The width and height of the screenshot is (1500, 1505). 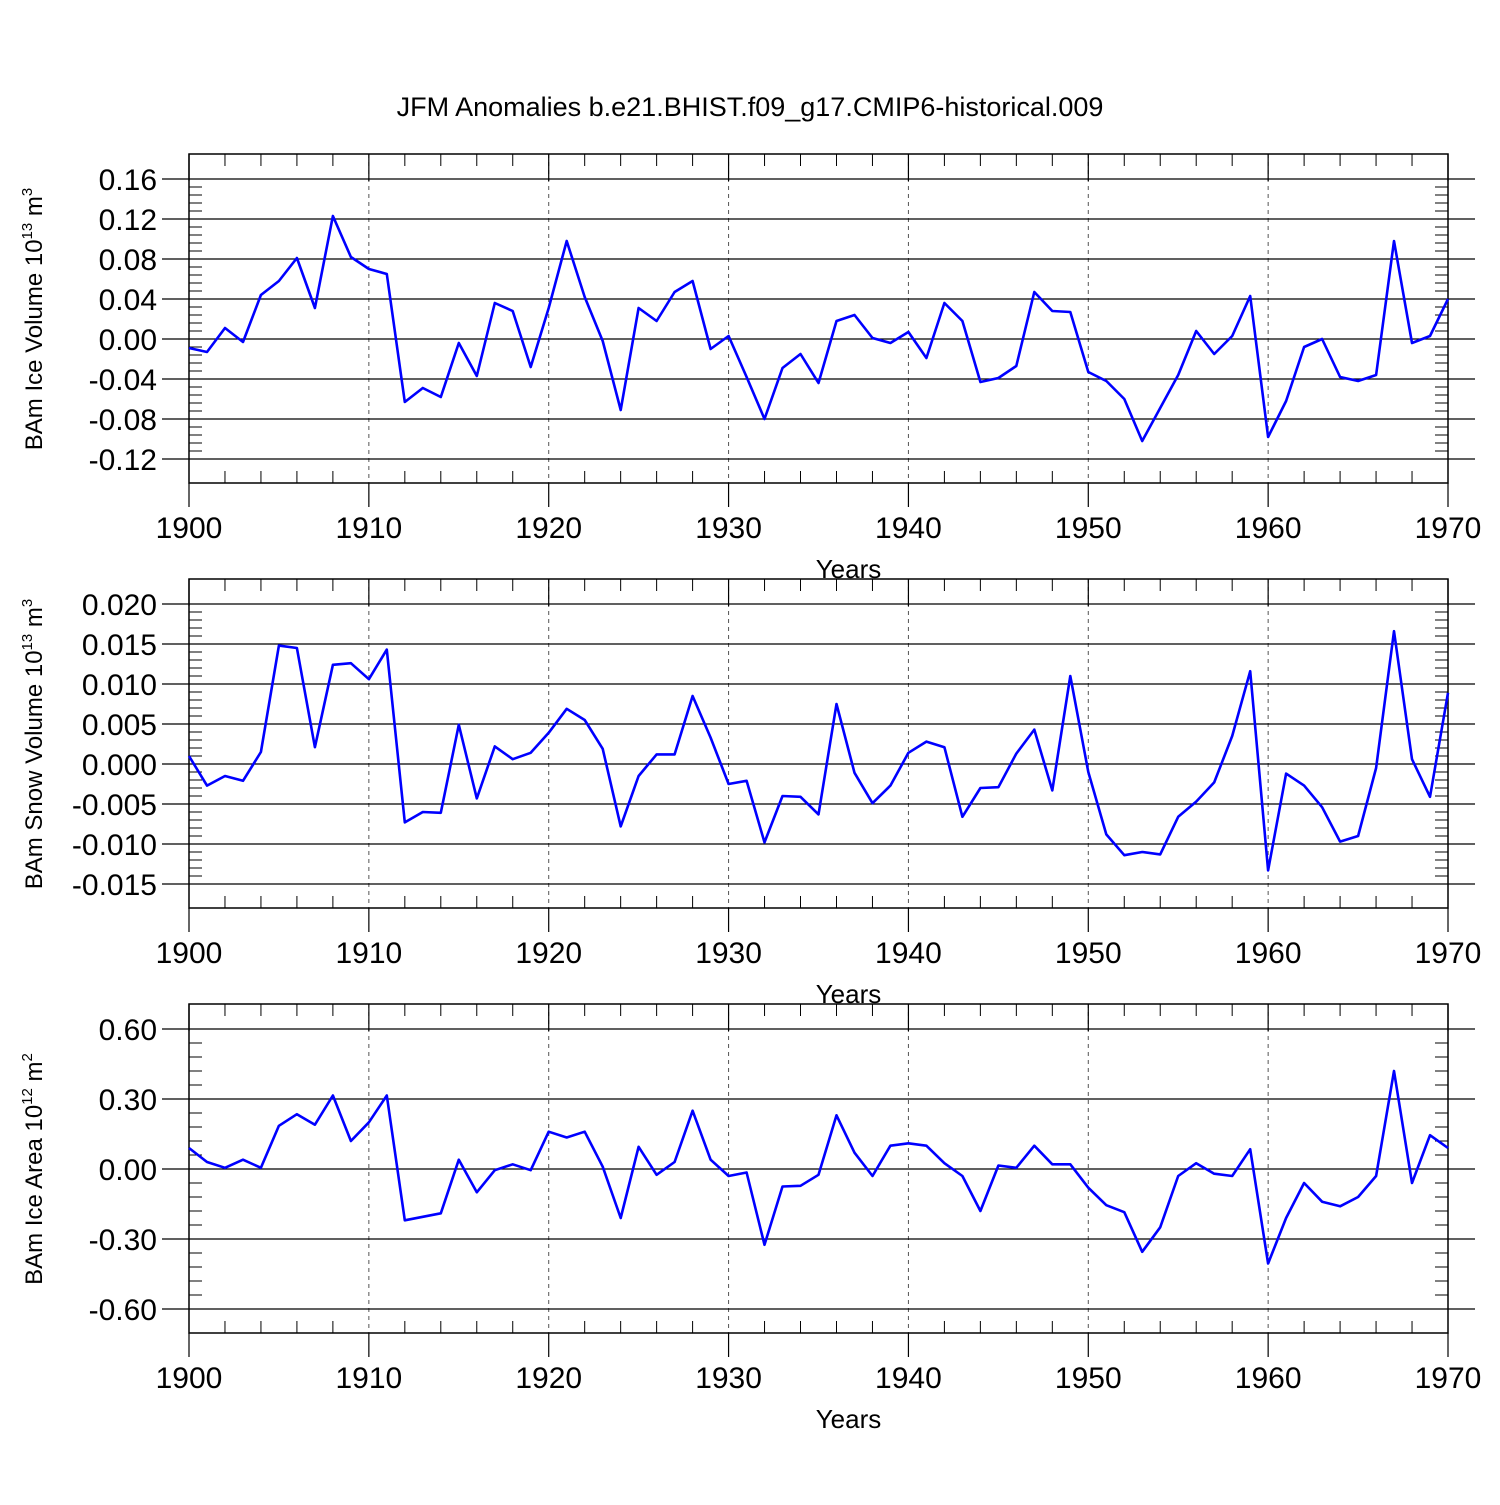 I want to click on x-axis-label: Years, so click(x=849, y=1419).